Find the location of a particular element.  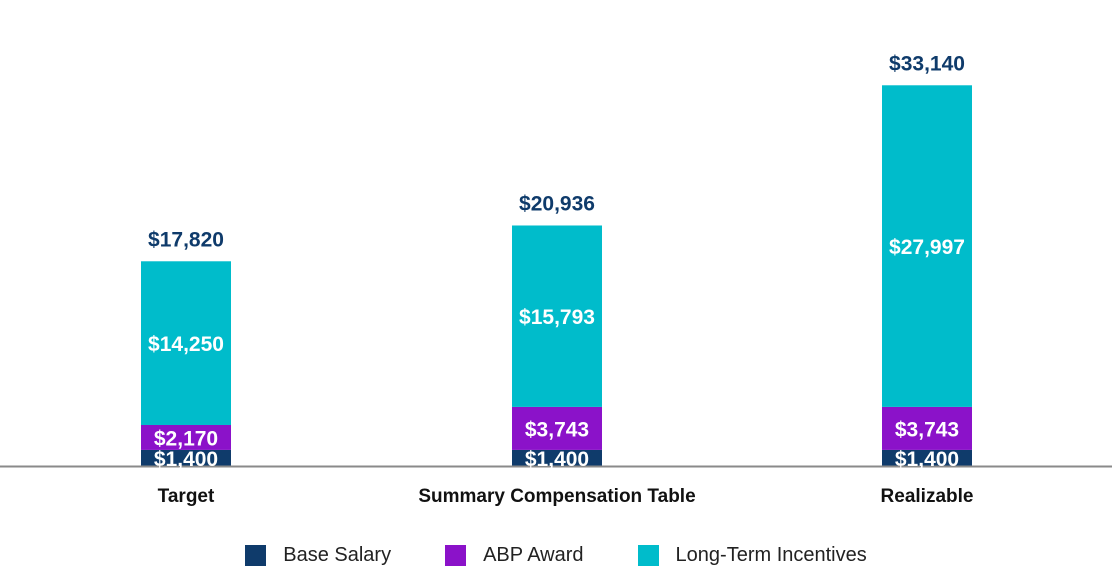

legend-item-base-salary: Base Salary is located at coordinates (318, 555).